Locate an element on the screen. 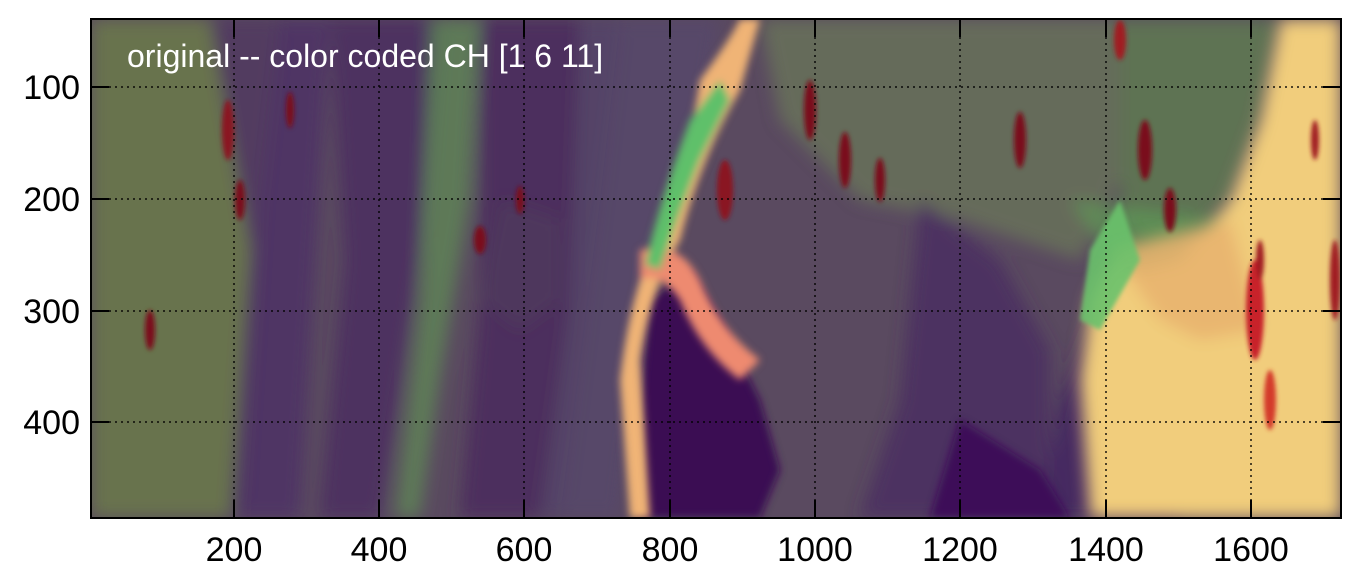  x-tick-label: 1200 is located at coordinates (960, 550).